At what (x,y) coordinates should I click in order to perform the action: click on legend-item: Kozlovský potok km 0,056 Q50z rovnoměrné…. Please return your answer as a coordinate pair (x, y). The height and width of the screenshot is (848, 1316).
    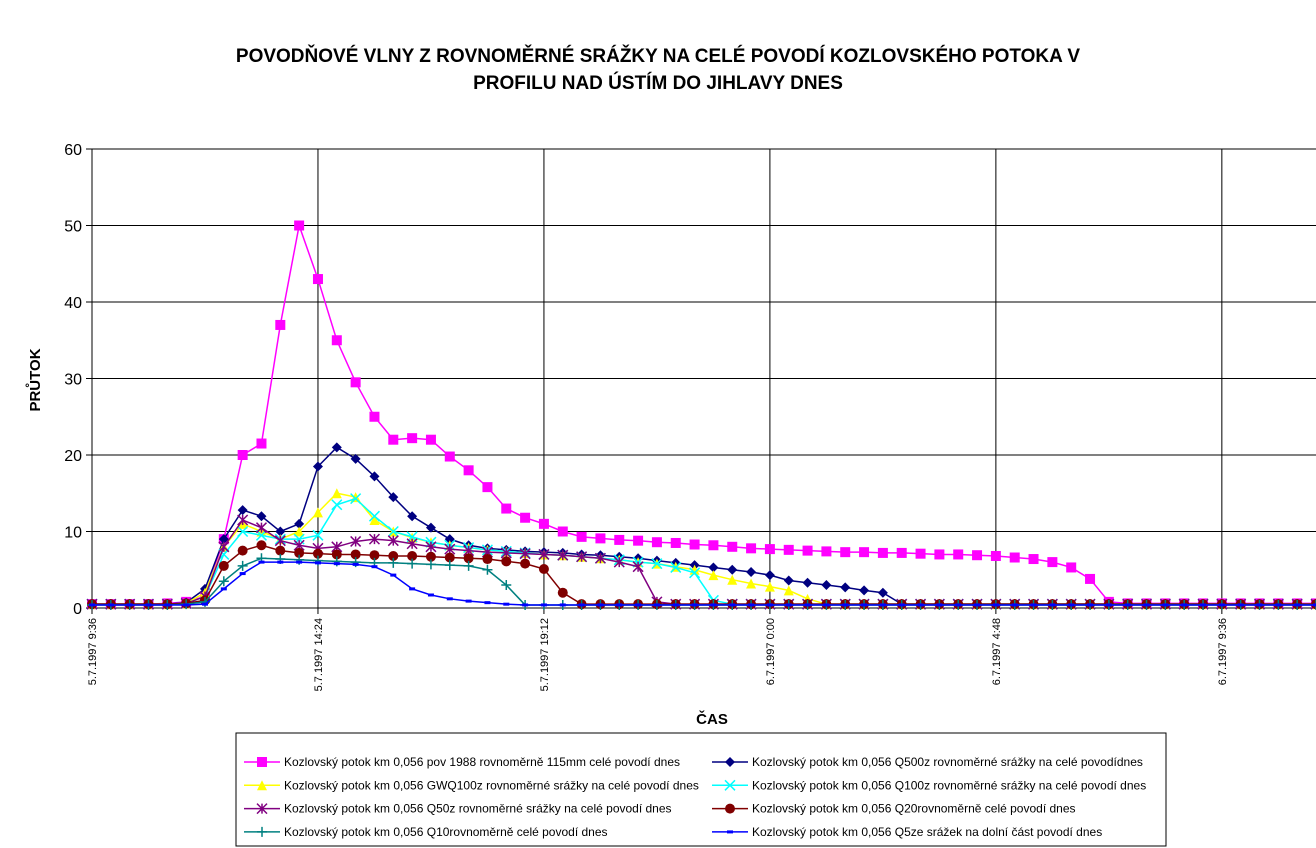
    Looking at the image, I should click on (458, 809).